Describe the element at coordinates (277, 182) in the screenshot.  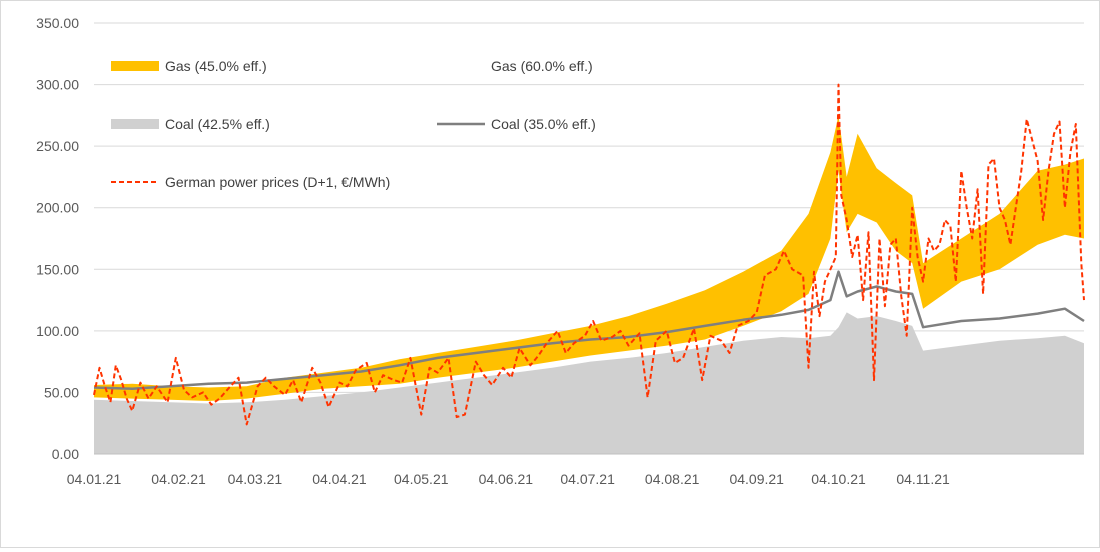
I see `legend-label-power-prices: German power prices (D+1, €/MWh)` at that location.